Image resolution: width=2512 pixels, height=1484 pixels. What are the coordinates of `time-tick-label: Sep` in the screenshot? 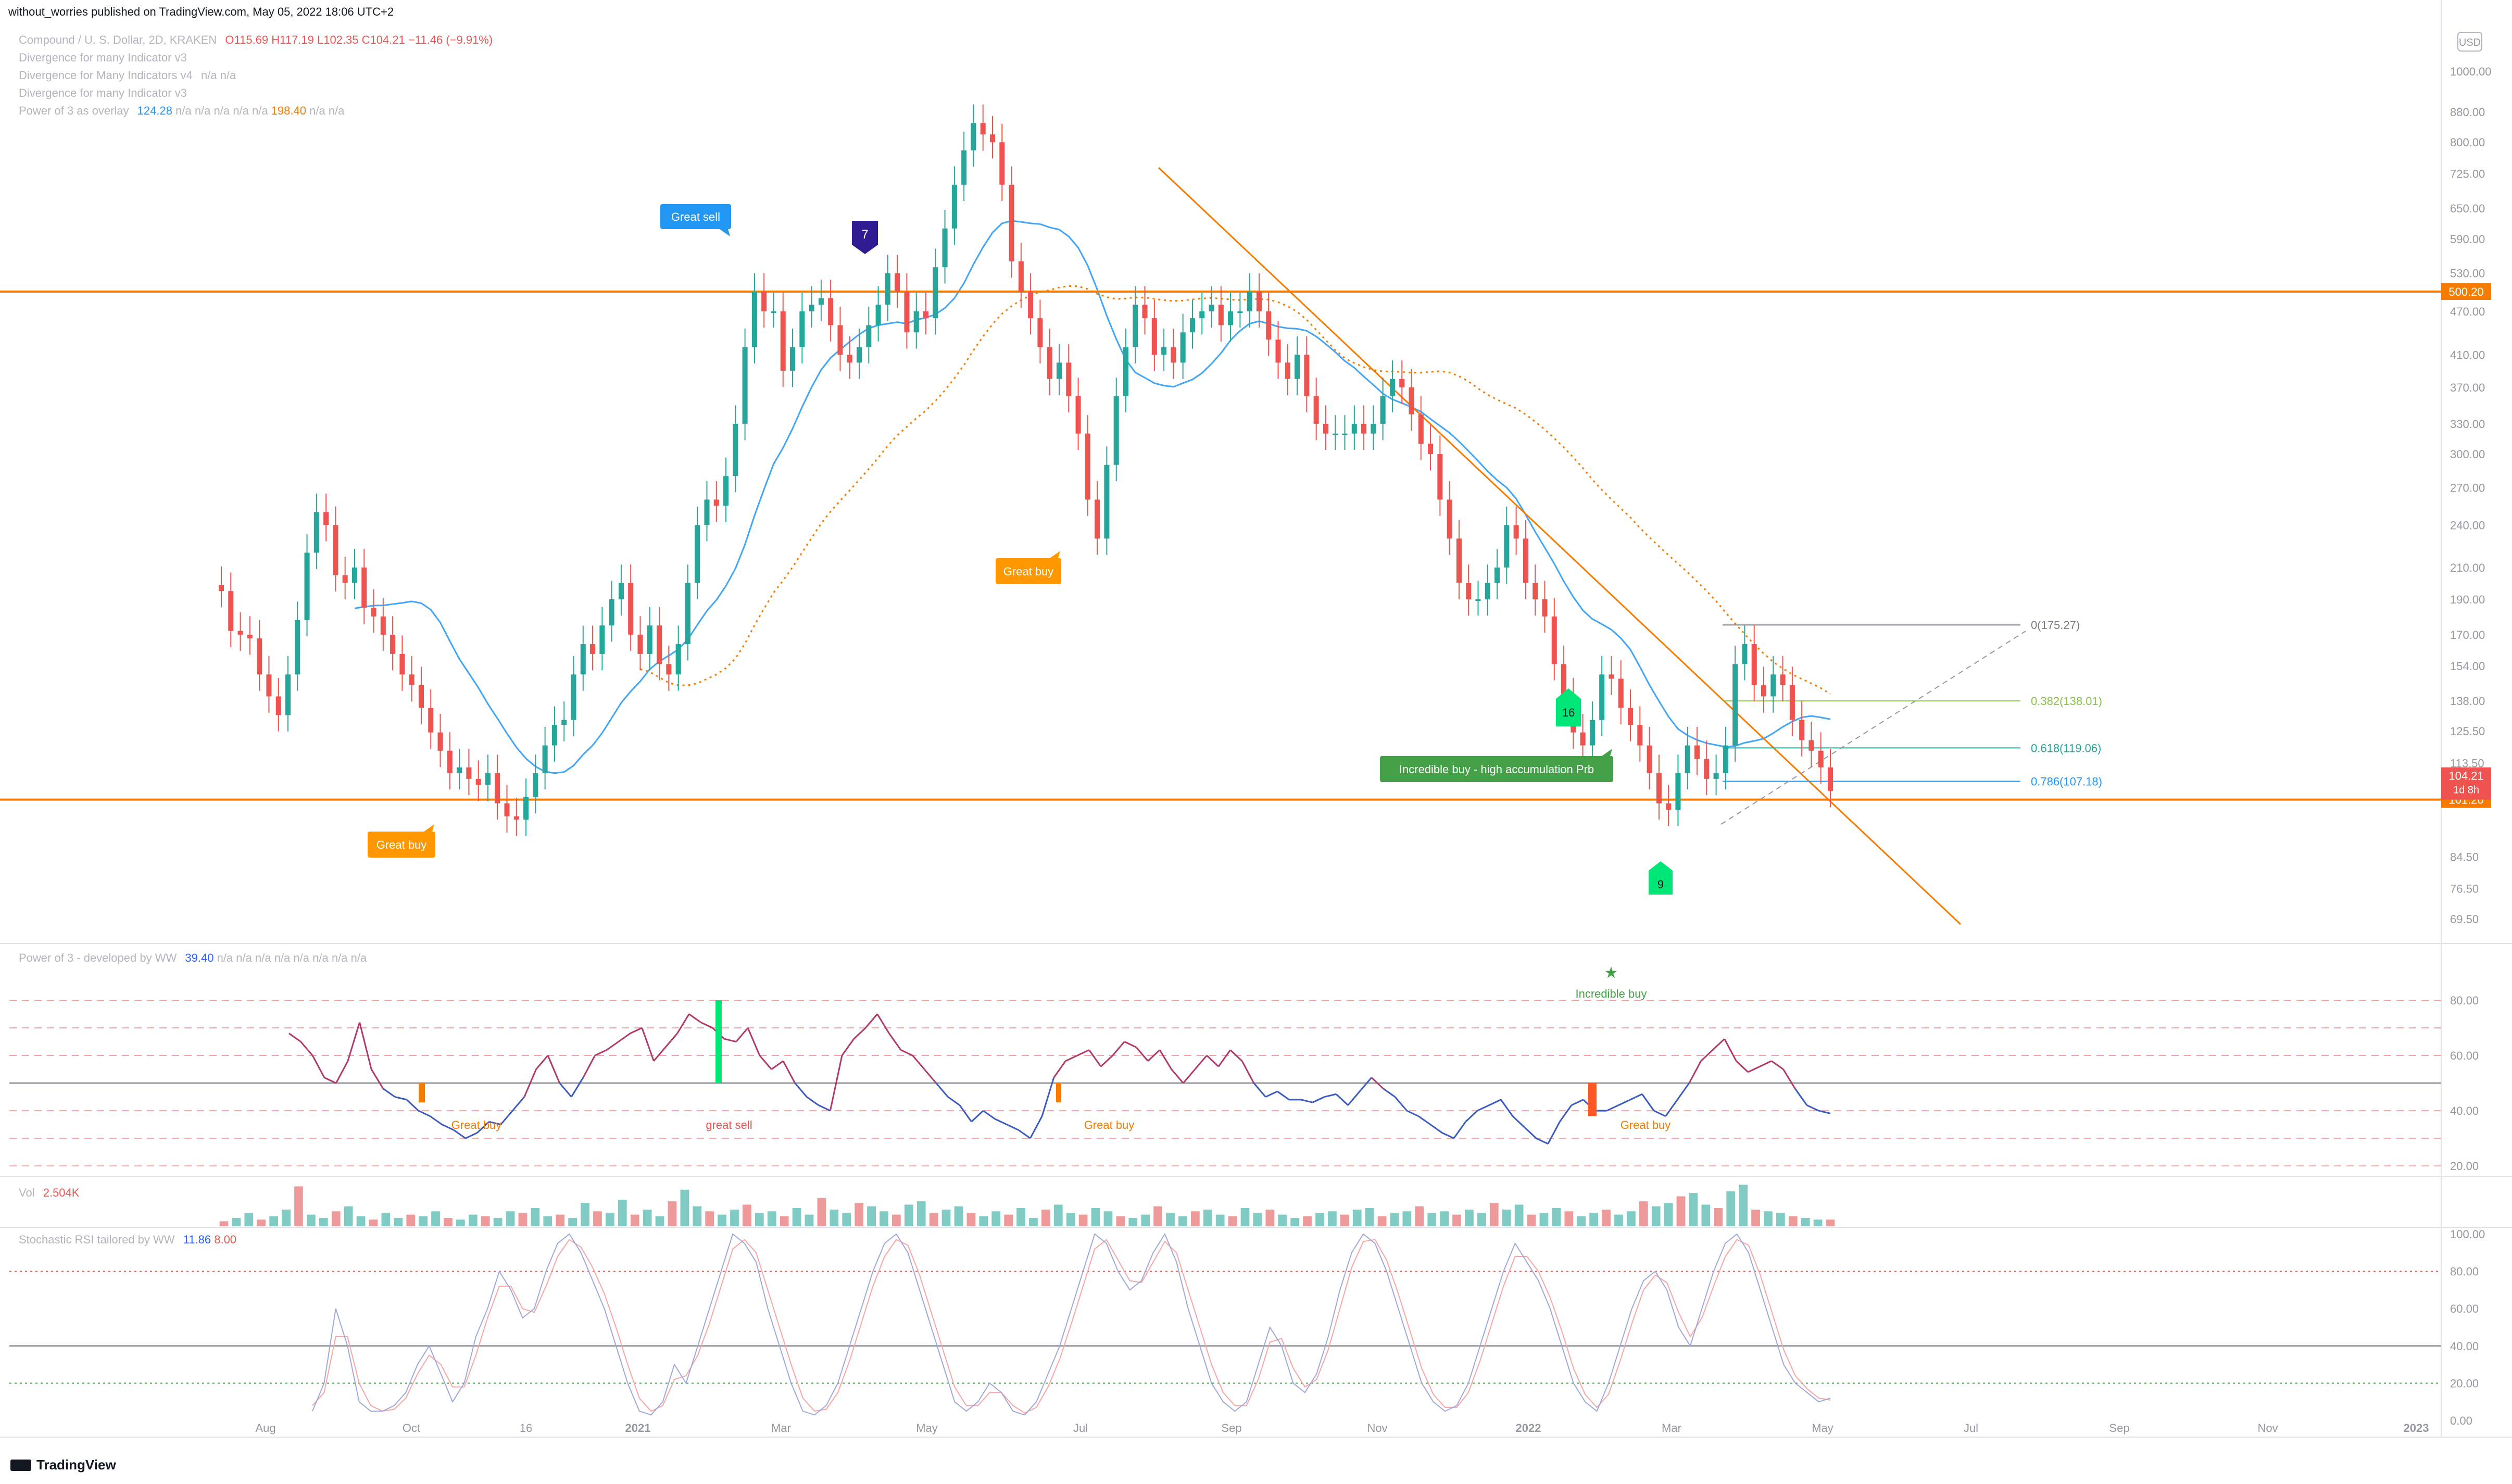 It's located at (1231, 1428).